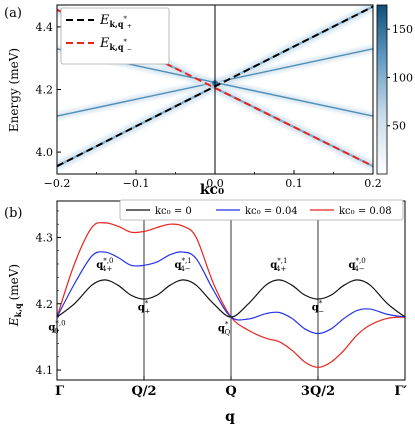 This screenshot has height=427, width=415. What do you see at coordinates (271, 211) in the screenshot?
I see `legend-label-k004: kc₀ = 0.04` at bounding box center [271, 211].